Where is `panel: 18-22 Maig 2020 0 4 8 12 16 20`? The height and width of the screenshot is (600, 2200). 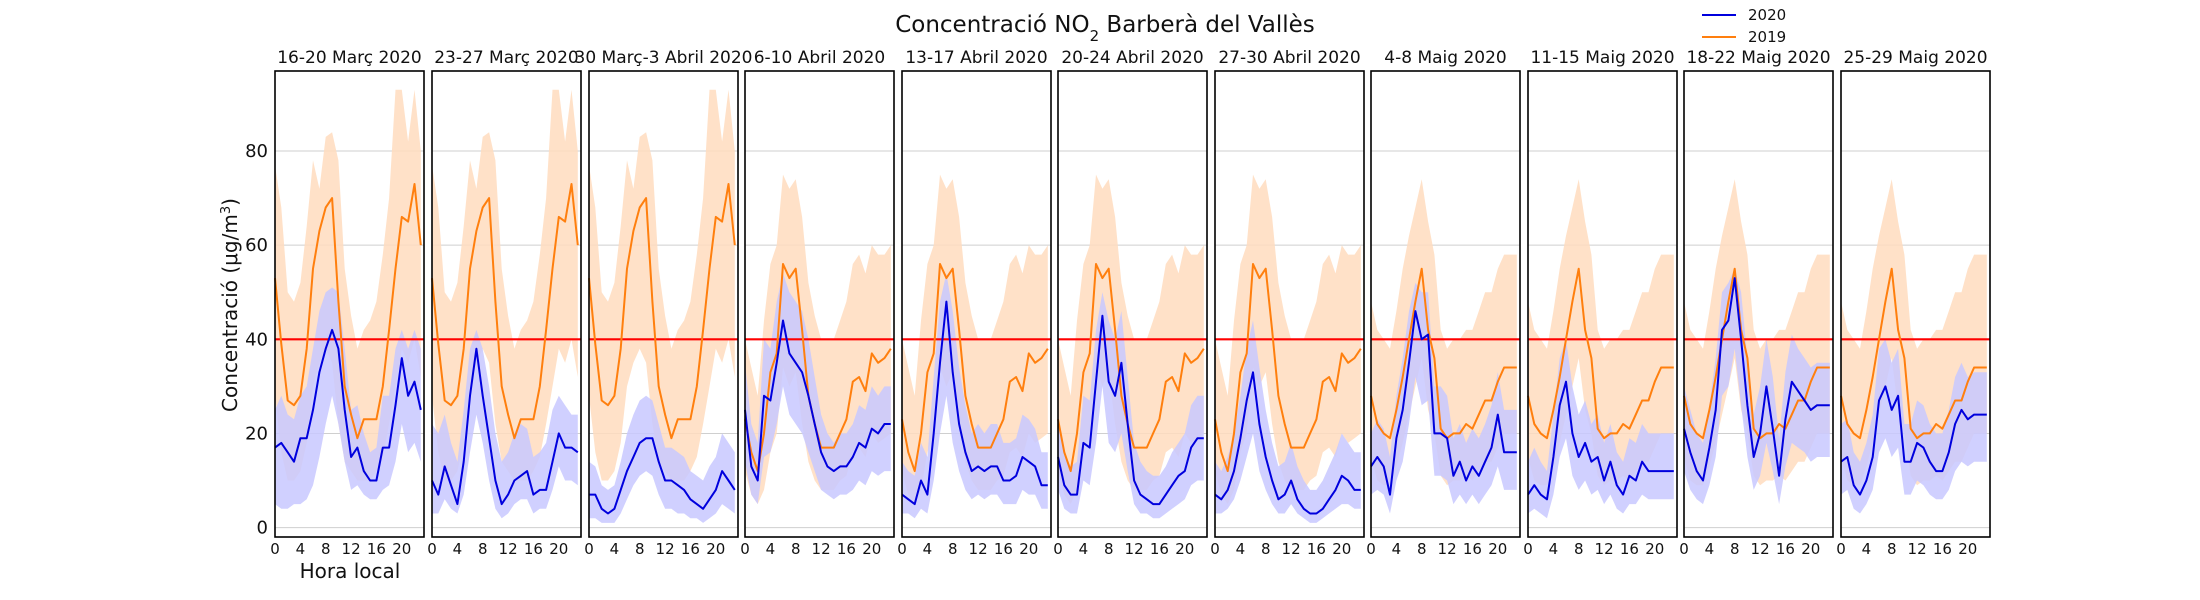 panel: 18-22 Maig 2020 0 4 8 12 16 20 is located at coordinates (1756, 303).